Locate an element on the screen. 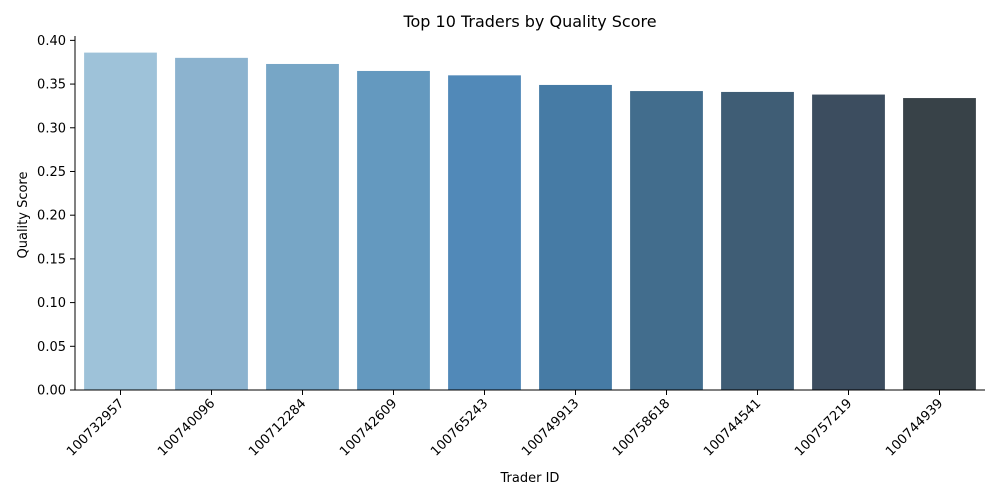 This screenshot has width=1000, height=500. x-tick-label: 100757219 is located at coordinates (823, 427).